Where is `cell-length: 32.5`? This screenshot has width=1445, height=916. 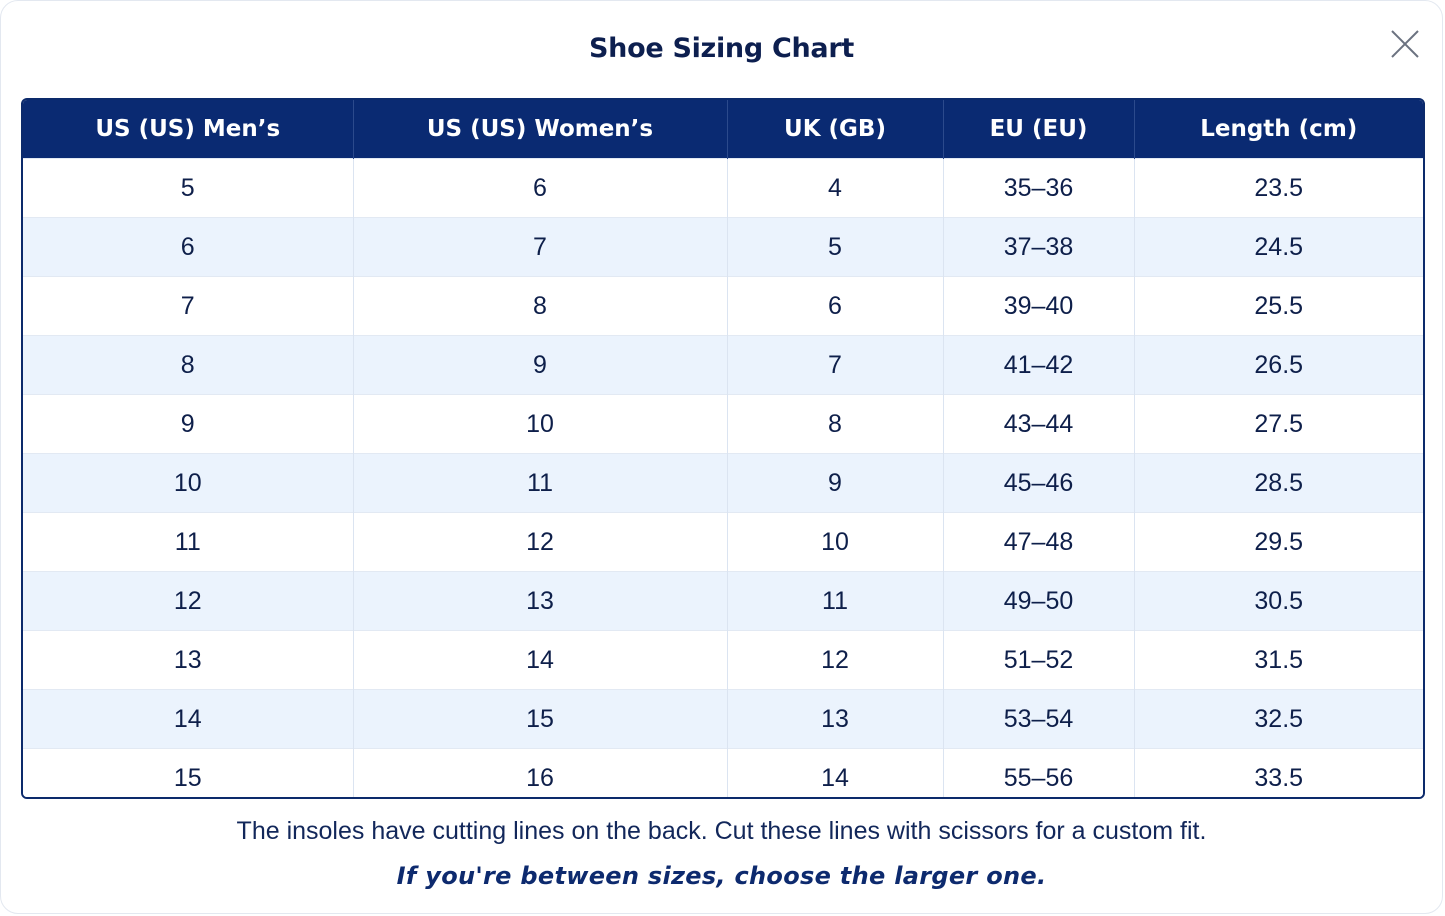 cell-length: 32.5 is located at coordinates (1278, 719).